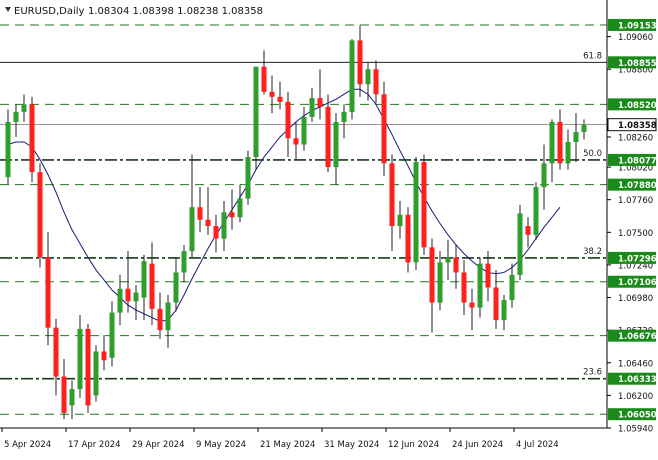  I want to click on fib-label: 61.8, so click(592, 56).